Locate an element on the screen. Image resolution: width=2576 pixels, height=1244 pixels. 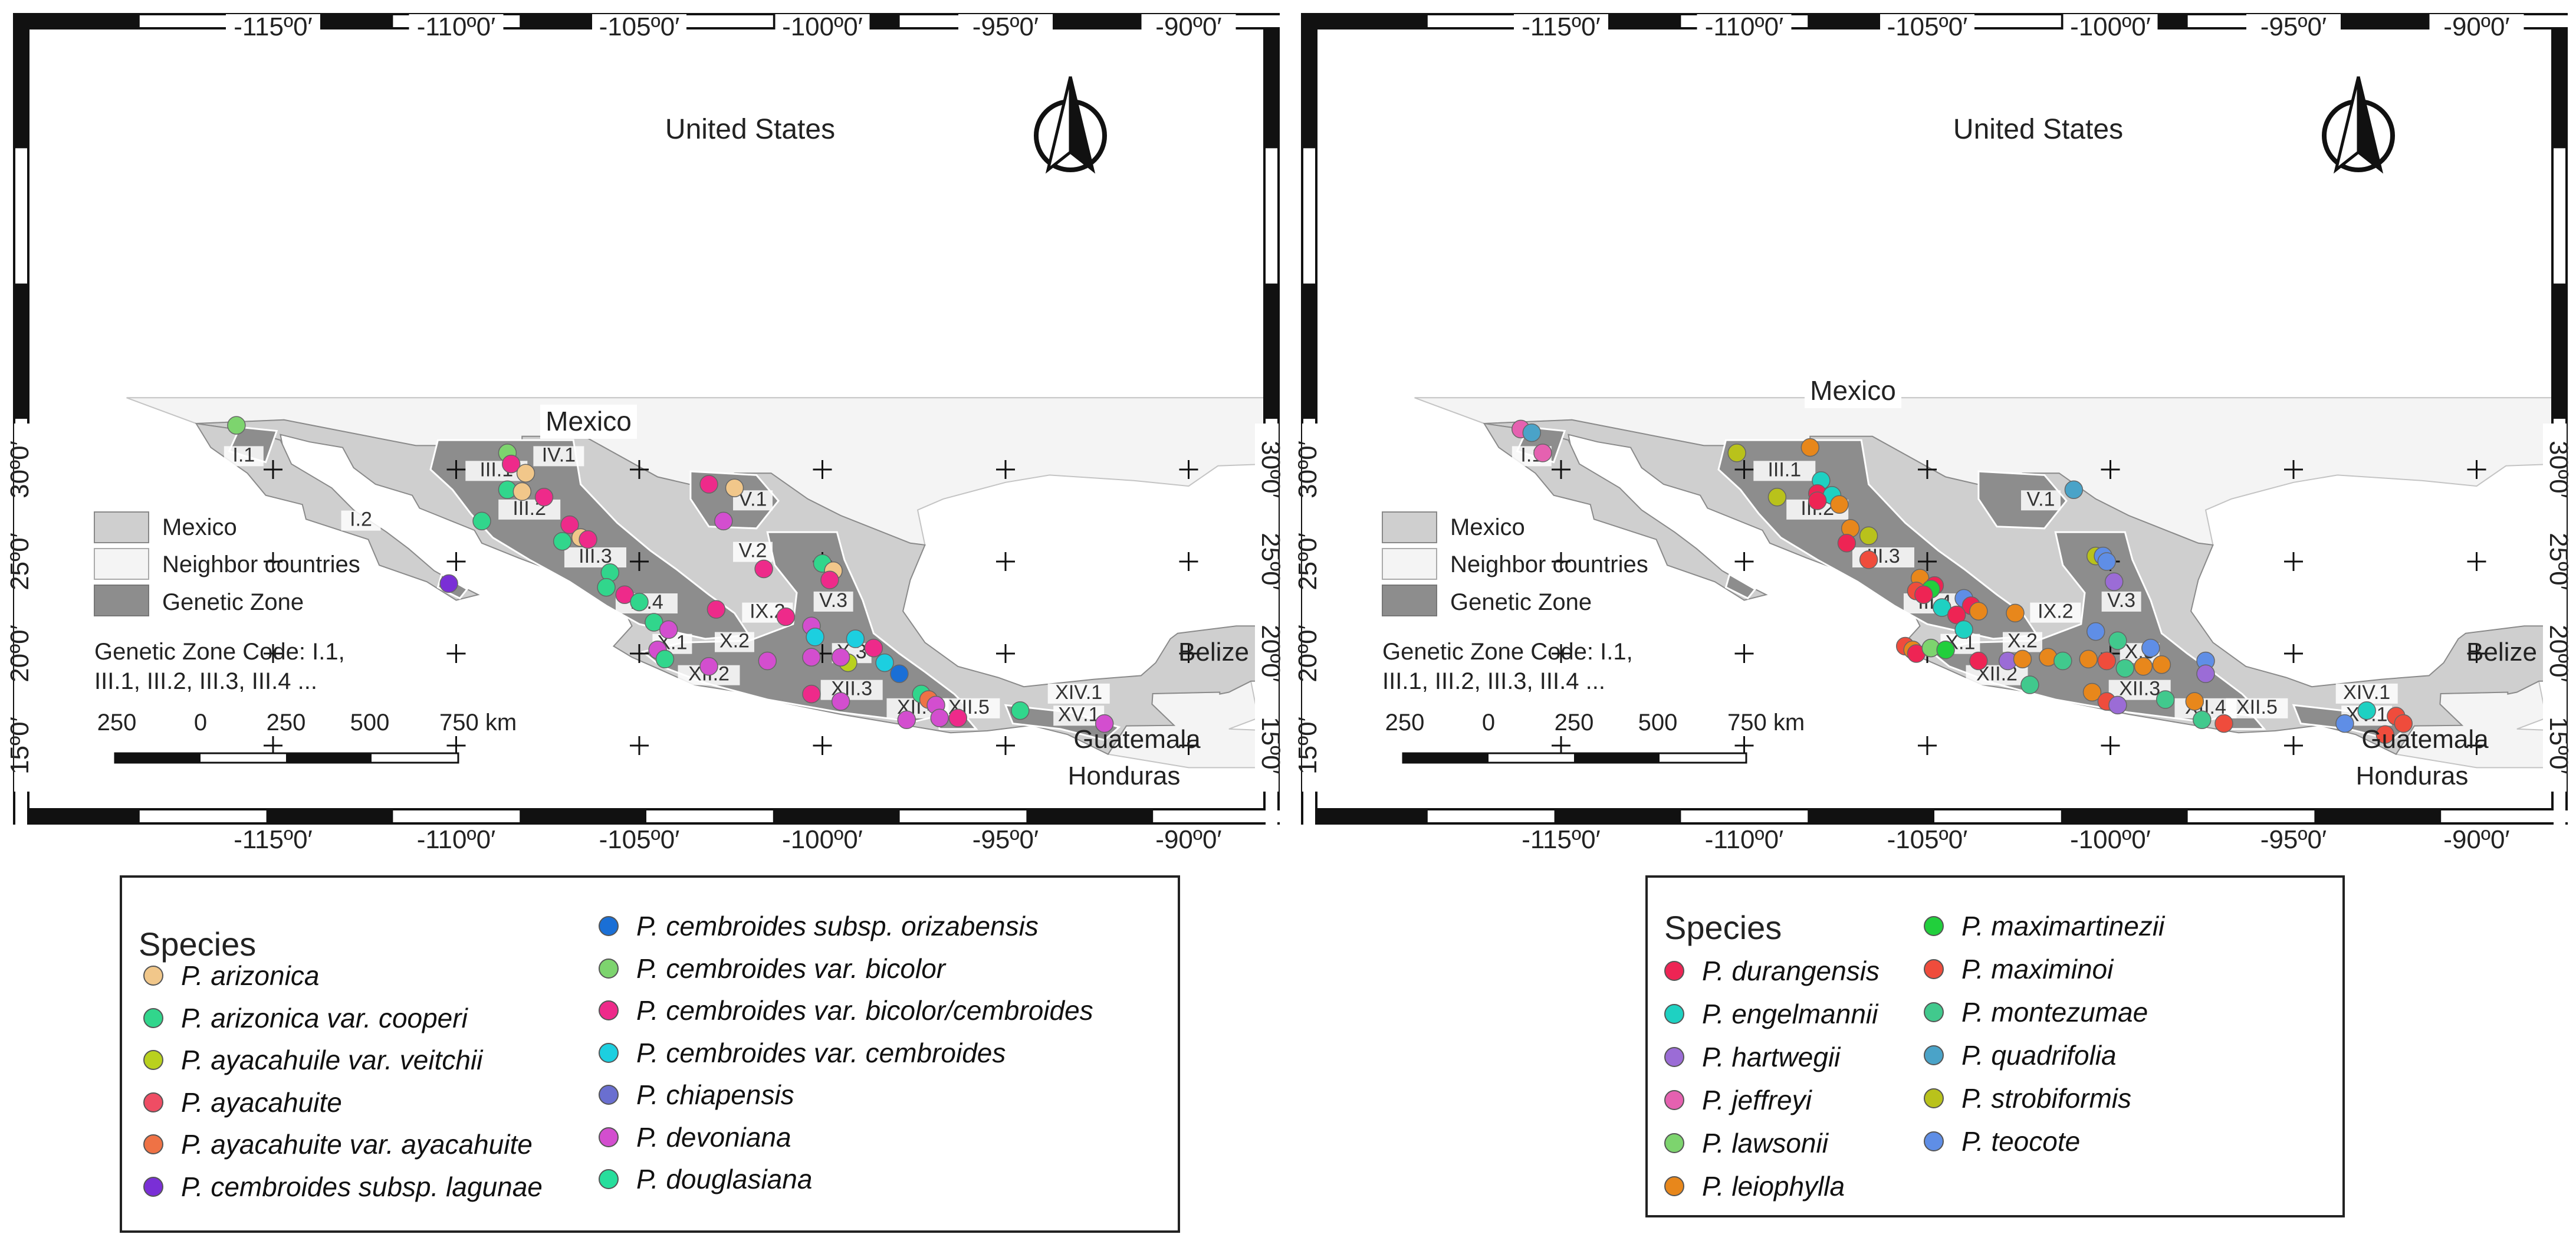
legend-label-genetic-zone: Genetic Zone is located at coordinates (233, 602).